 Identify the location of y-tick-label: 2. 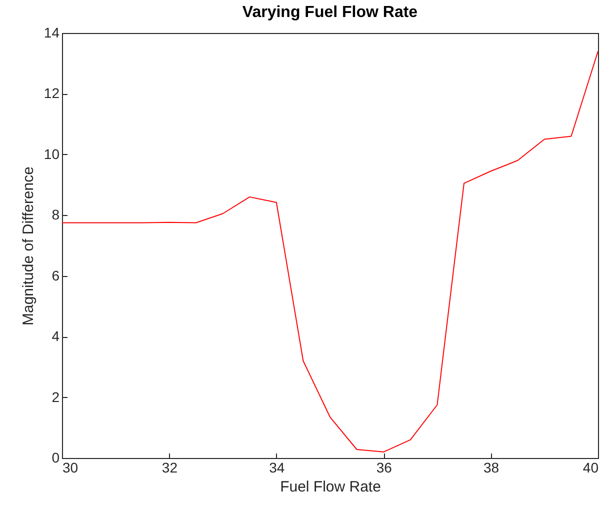
(56, 396).